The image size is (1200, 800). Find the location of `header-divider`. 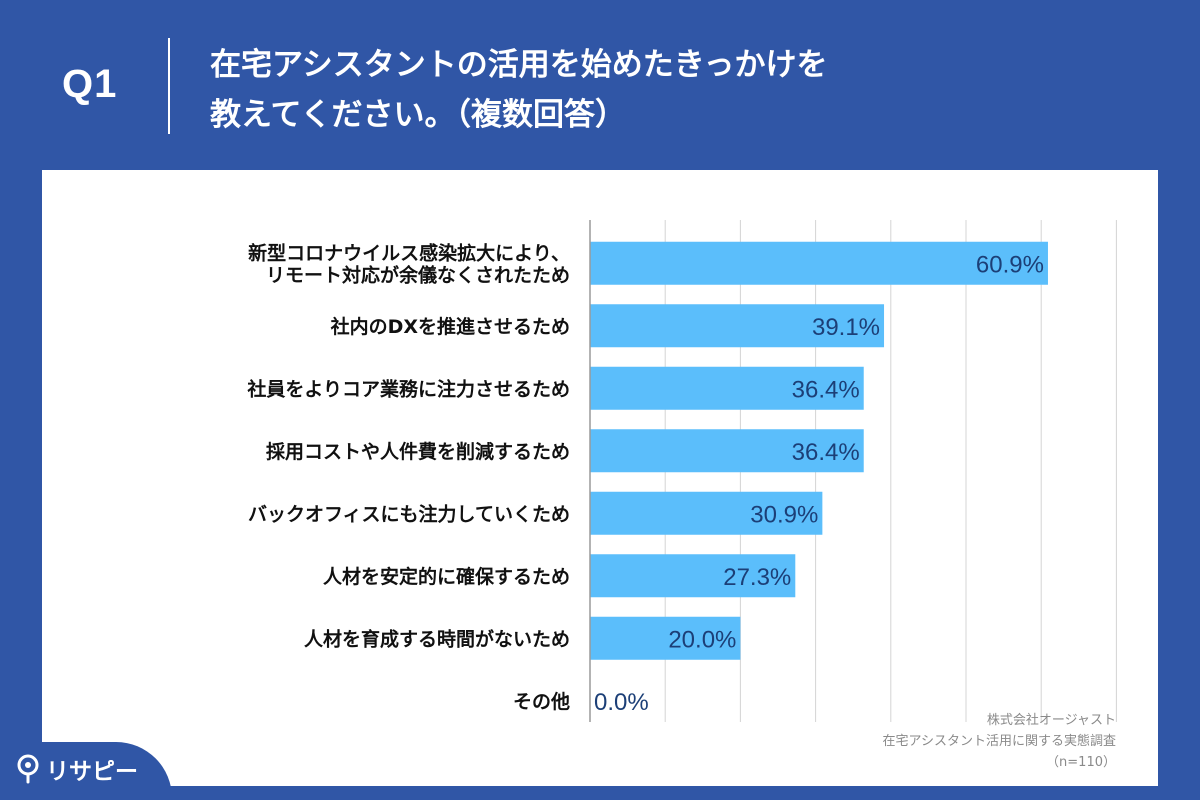

header-divider is located at coordinates (169, 86).